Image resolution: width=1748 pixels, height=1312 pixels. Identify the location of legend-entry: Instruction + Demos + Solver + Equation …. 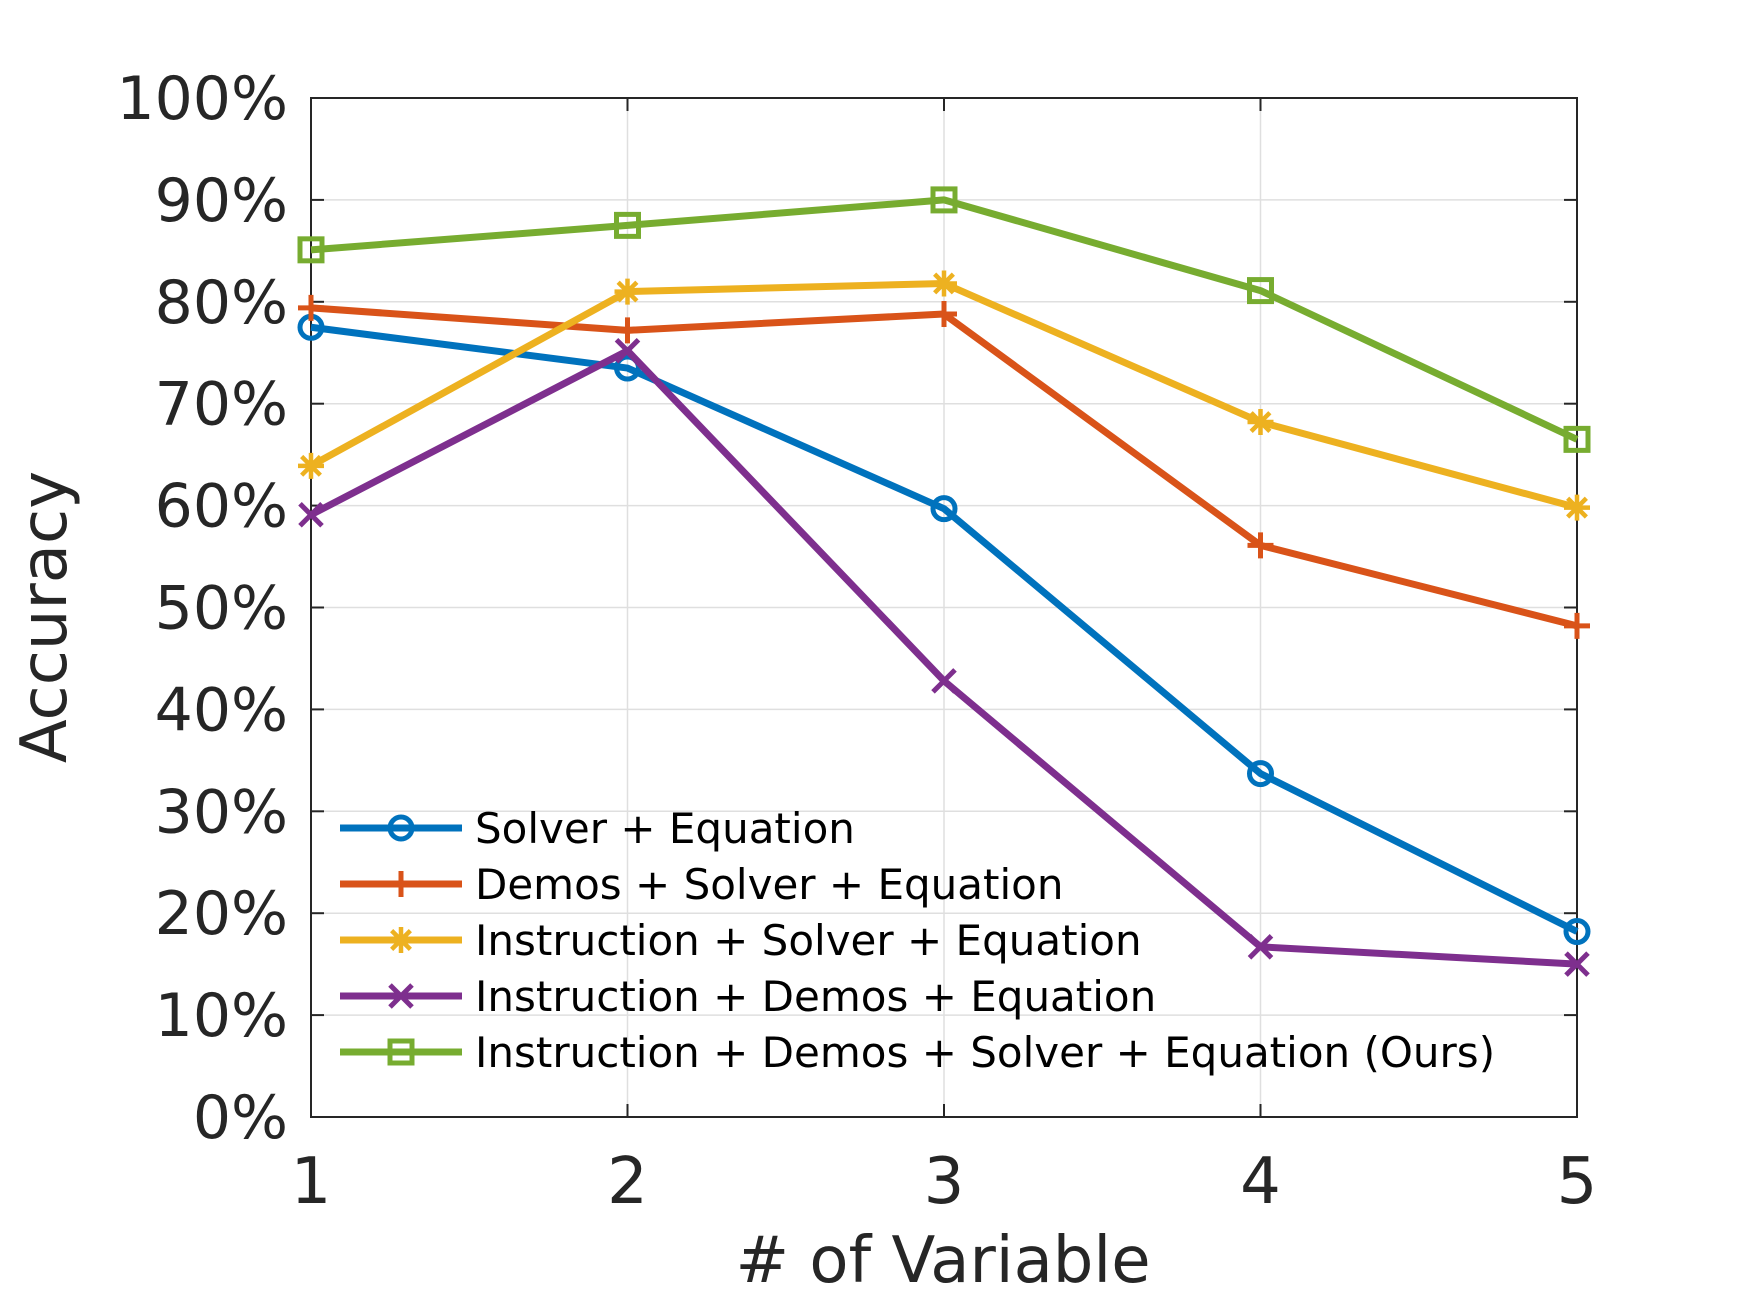
(917, 1052).